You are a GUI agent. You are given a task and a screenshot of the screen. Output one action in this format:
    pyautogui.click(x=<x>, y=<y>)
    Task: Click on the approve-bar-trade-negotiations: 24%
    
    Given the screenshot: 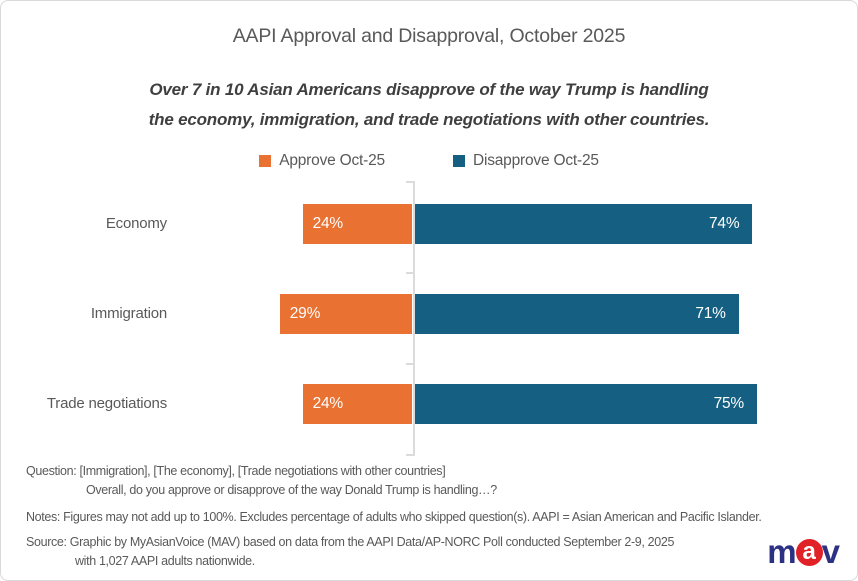 What is the action you would take?
    pyautogui.click(x=357, y=404)
    